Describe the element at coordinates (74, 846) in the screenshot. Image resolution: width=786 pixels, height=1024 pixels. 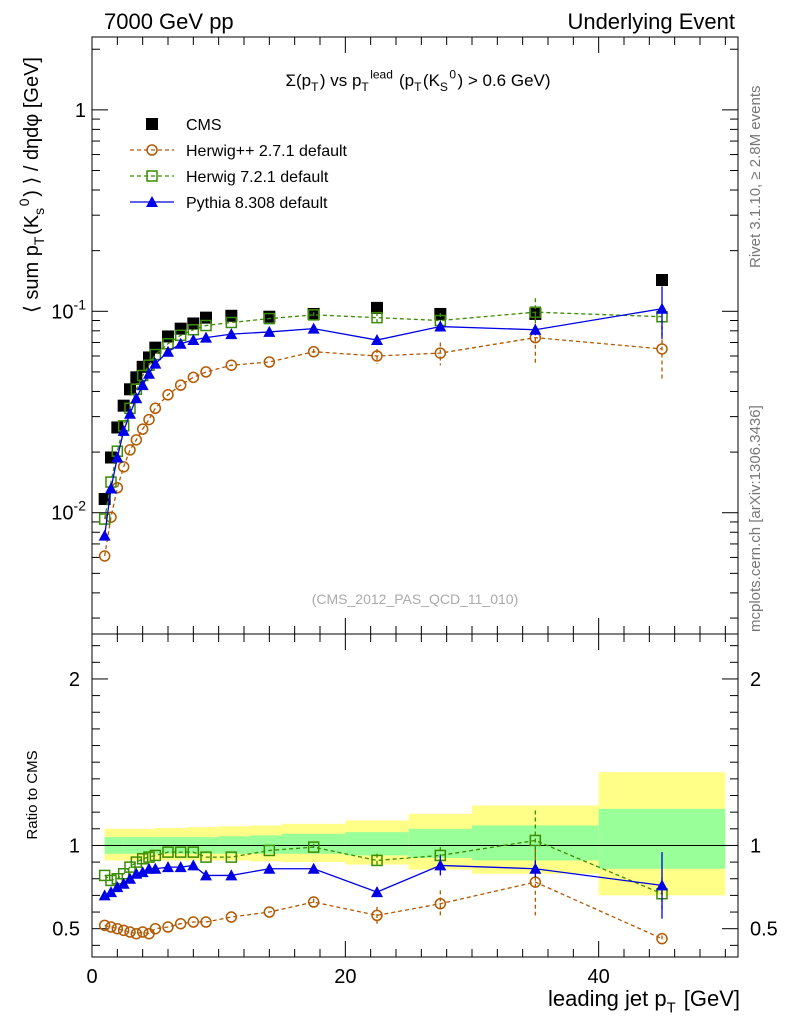
I see `y-tick-label: 1` at that location.